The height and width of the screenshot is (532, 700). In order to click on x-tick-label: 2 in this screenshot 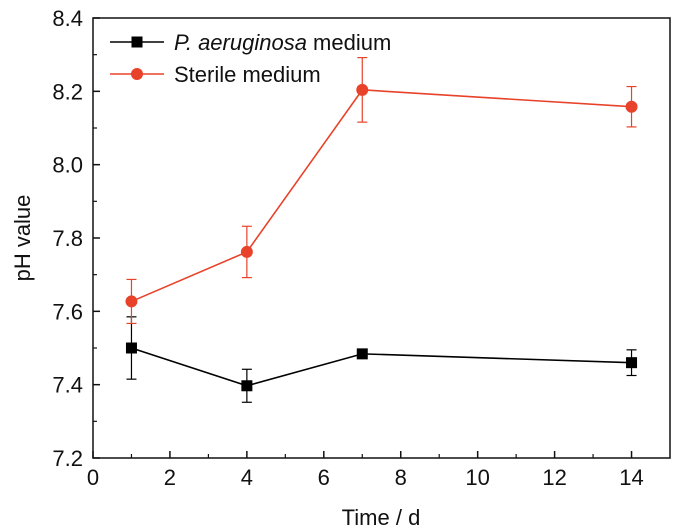, I will do `click(170, 477)`.